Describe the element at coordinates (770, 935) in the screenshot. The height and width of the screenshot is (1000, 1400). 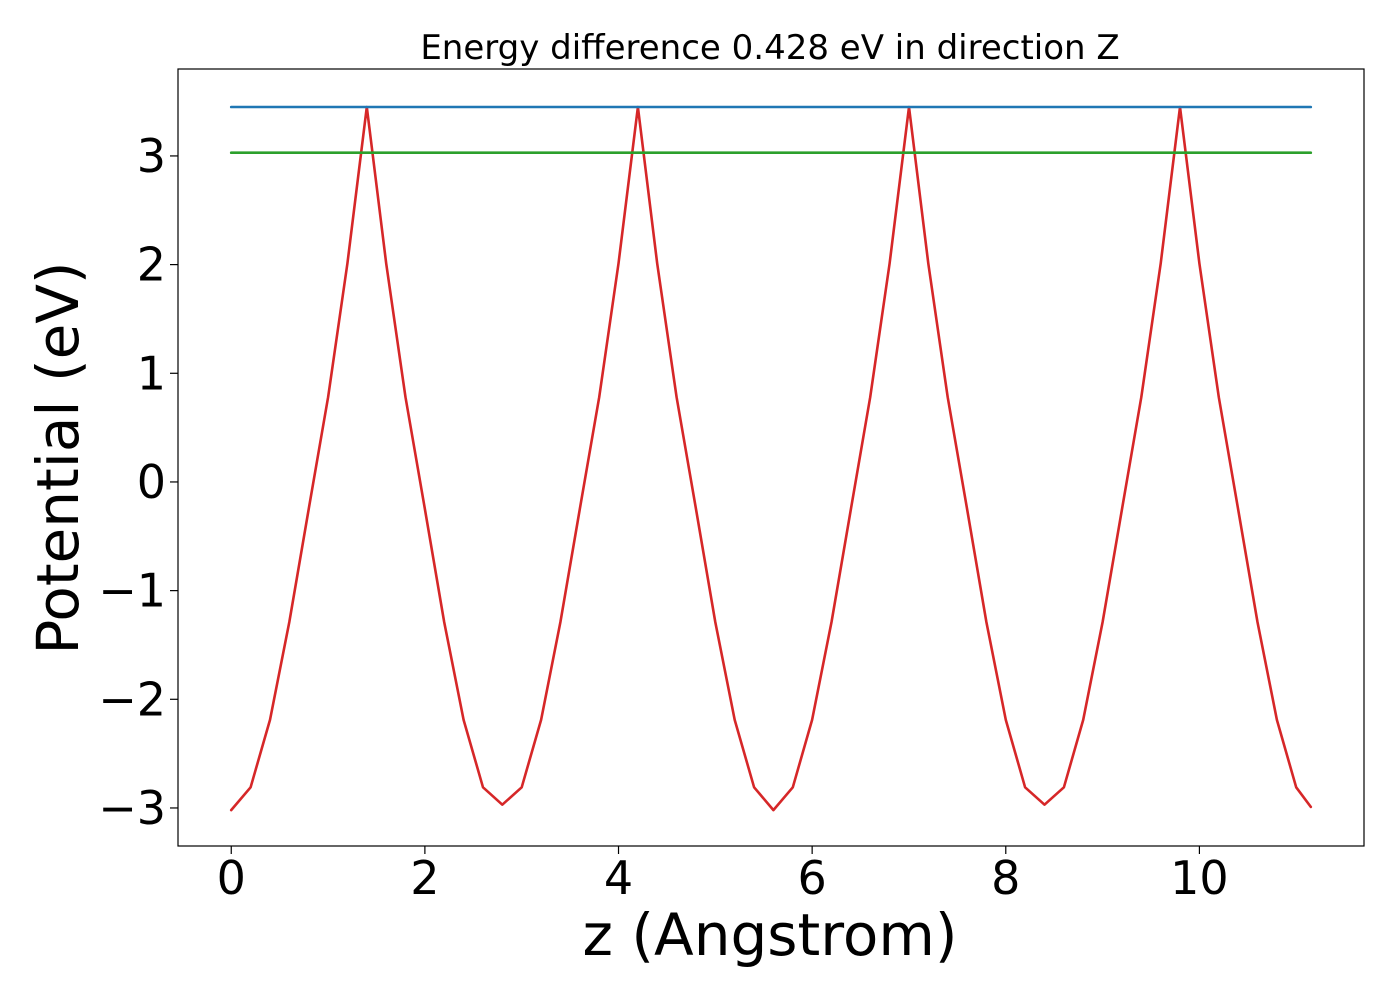
I see `x-axis-label: z (Angstrom)` at that location.